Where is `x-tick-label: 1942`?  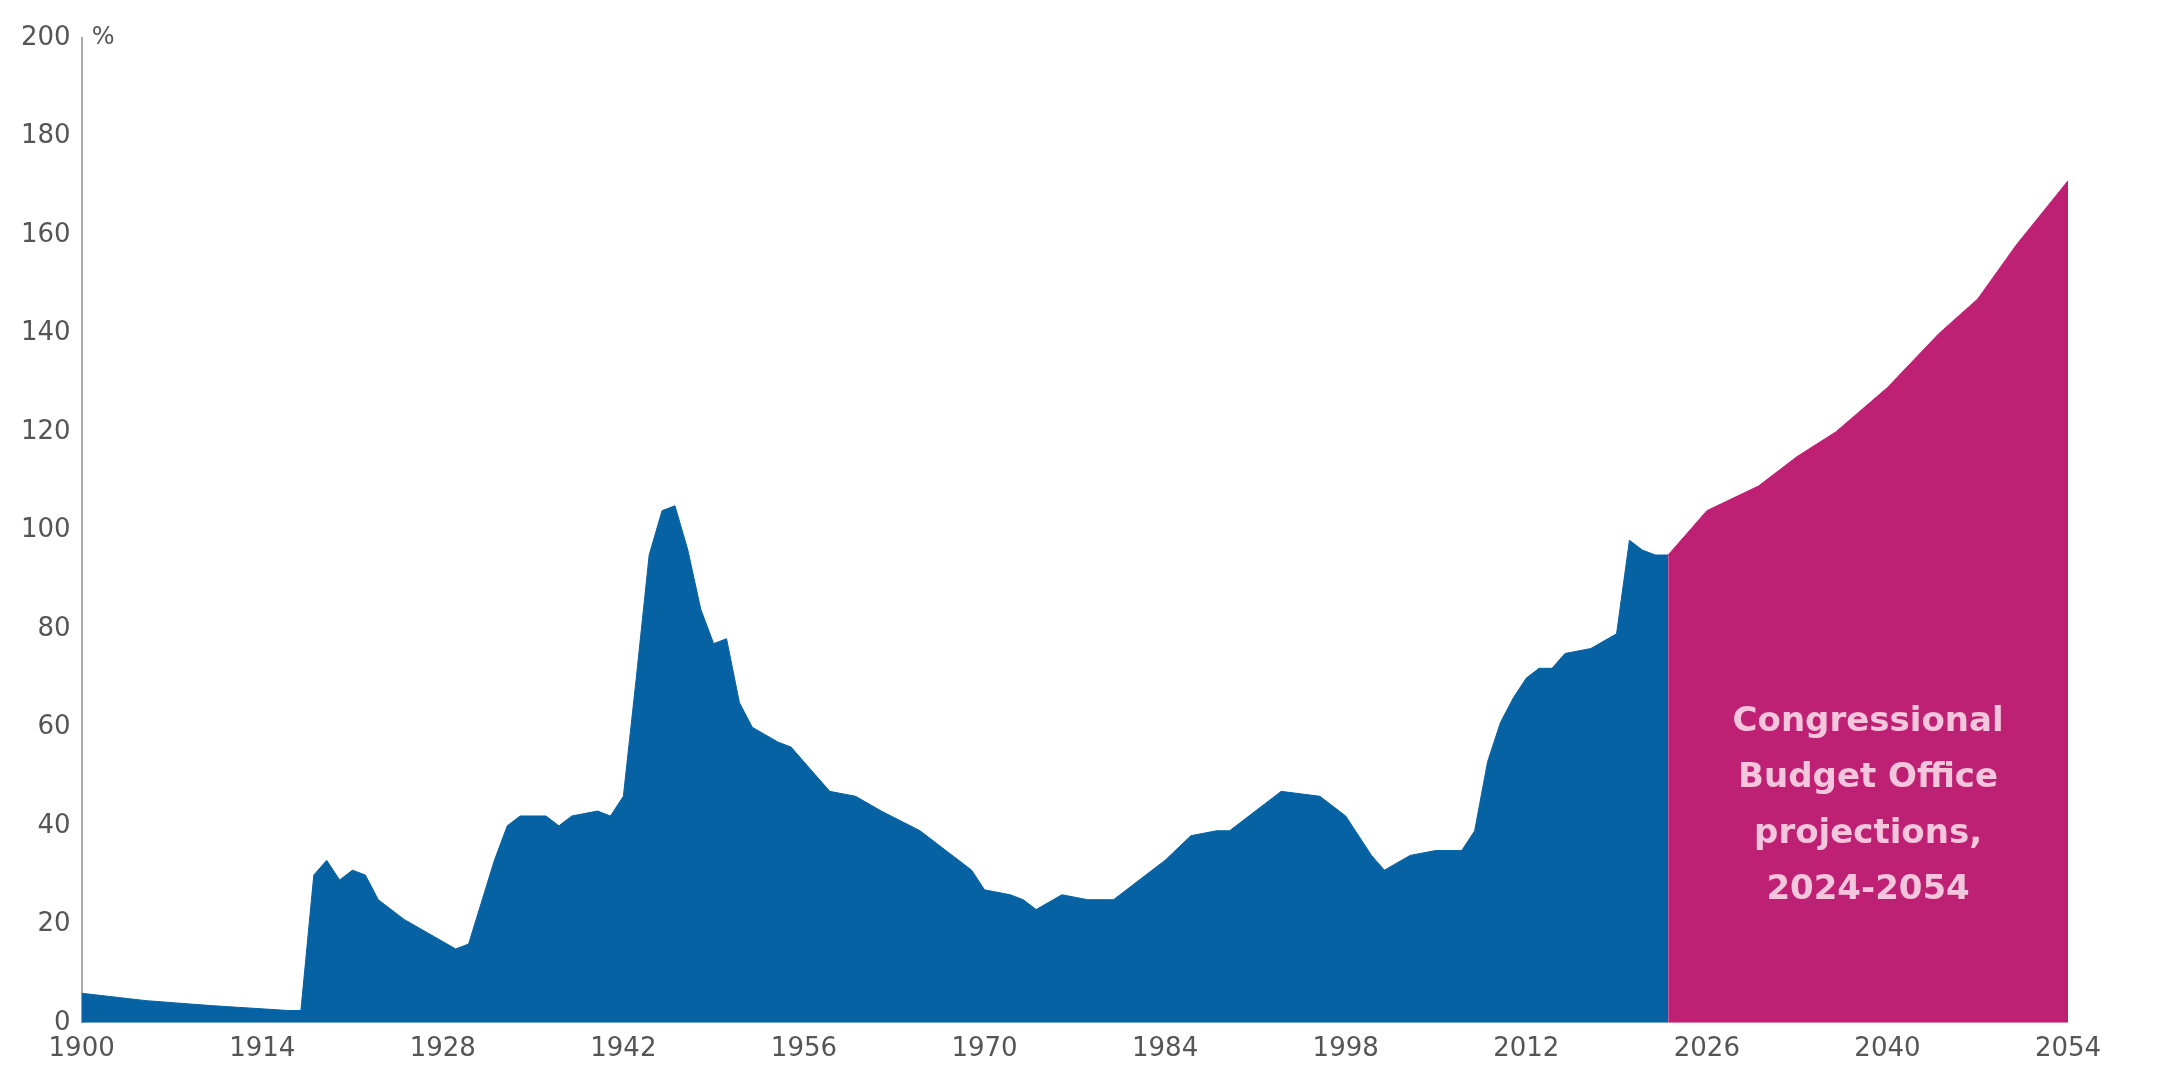
x-tick-label: 1942 is located at coordinates (623, 1047).